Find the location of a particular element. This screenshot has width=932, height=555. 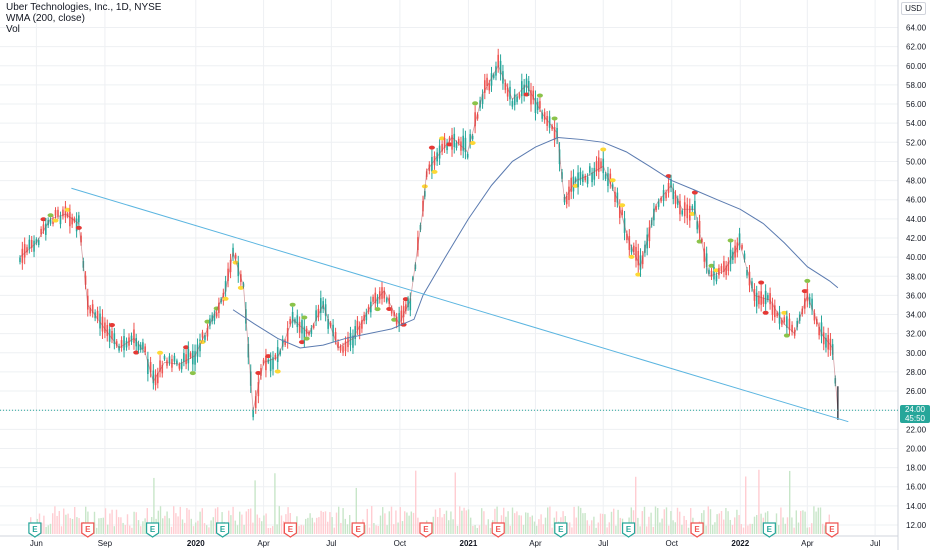

earnings-marker-label: E is located at coordinates (153, 529).